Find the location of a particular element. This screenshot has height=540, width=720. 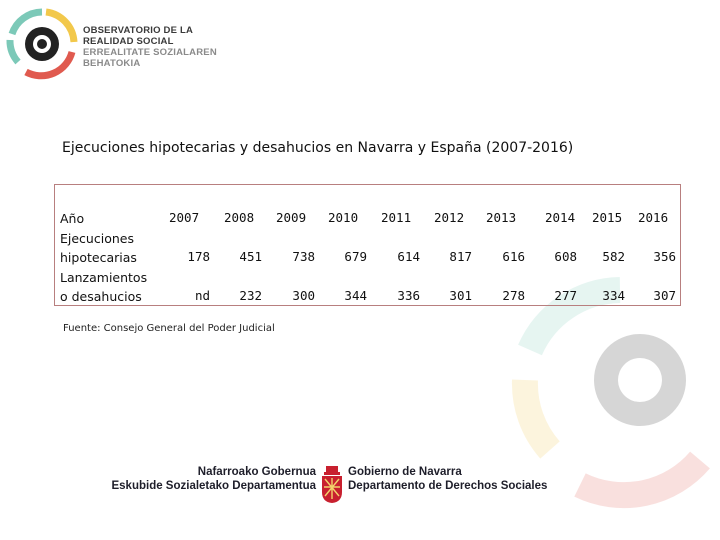

footer-right-line-2: Departamento de Derechos Sociales is located at coordinates (448, 486).